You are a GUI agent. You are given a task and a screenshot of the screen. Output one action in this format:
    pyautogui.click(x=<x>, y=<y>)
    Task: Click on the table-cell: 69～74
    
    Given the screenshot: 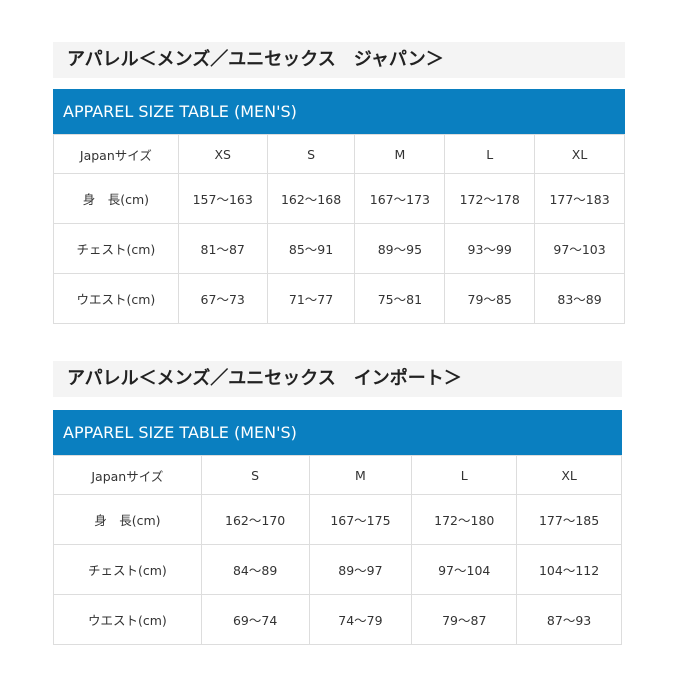 What is the action you would take?
    pyautogui.click(x=255, y=619)
    